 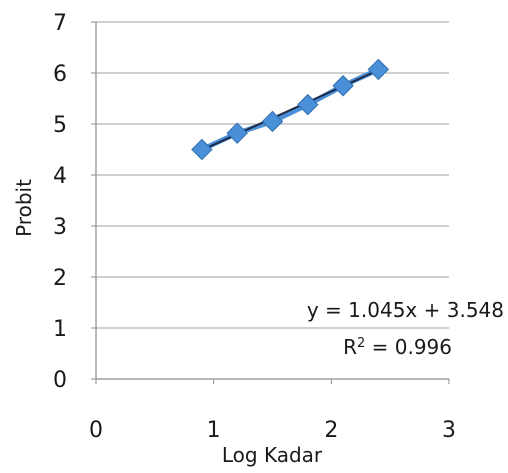 I want to click on x-tick-label-0: 0, so click(x=96, y=430).